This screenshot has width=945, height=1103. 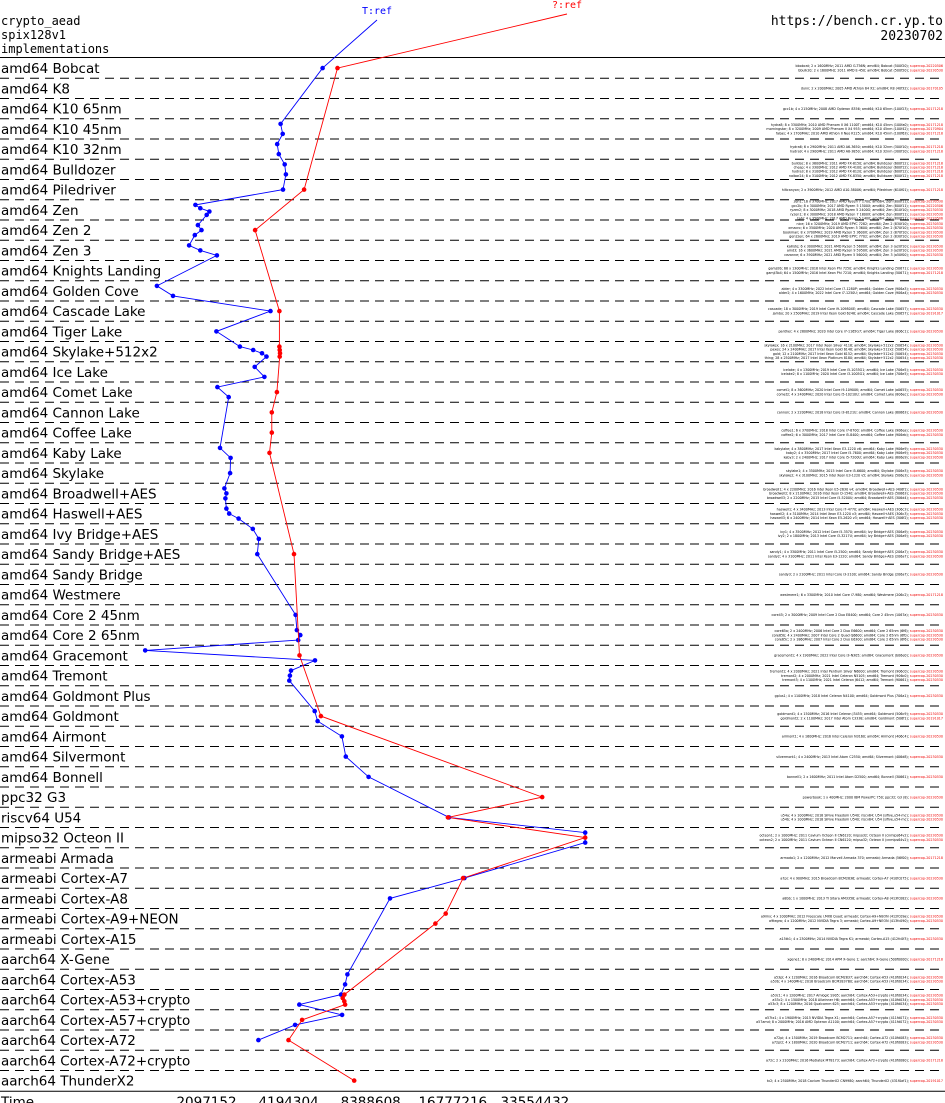 What do you see at coordinates (66, 434) in the screenshot?
I see `row-label: amd64 Coffee Lake` at bounding box center [66, 434].